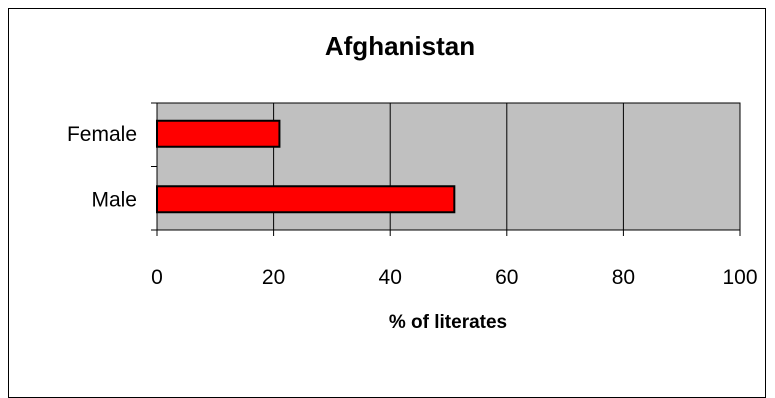 The width and height of the screenshot is (775, 398). What do you see at coordinates (306, 166) in the screenshot?
I see `bars` at bounding box center [306, 166].